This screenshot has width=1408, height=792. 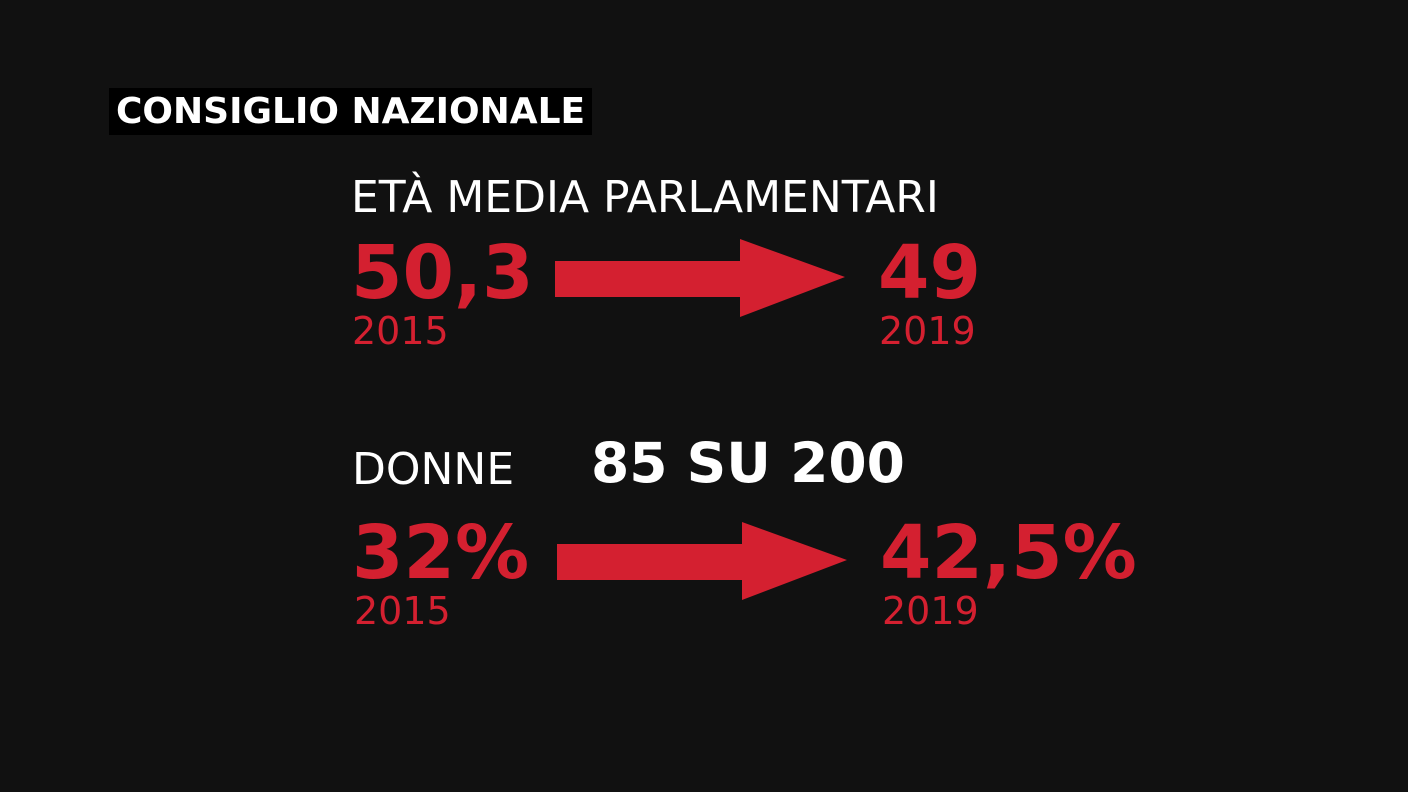 I want to click on age-label: ETÀ MEDIA PARLAMENTARI, so click(x=645, y=197).